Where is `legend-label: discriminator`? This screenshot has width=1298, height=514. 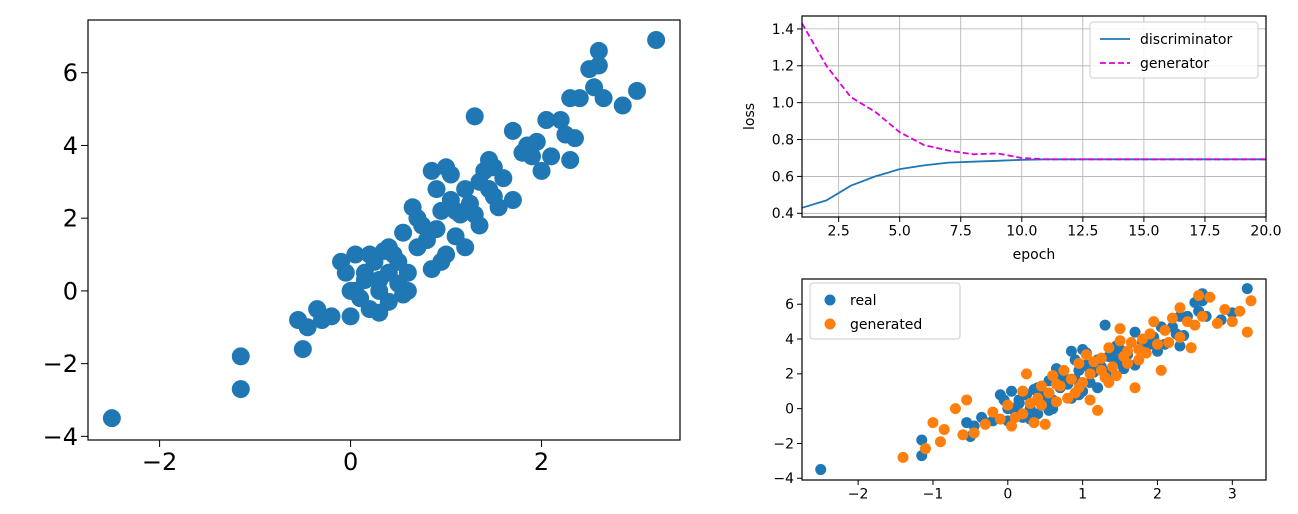
legend-label: discriminator is located at coordinates (1186, 40).